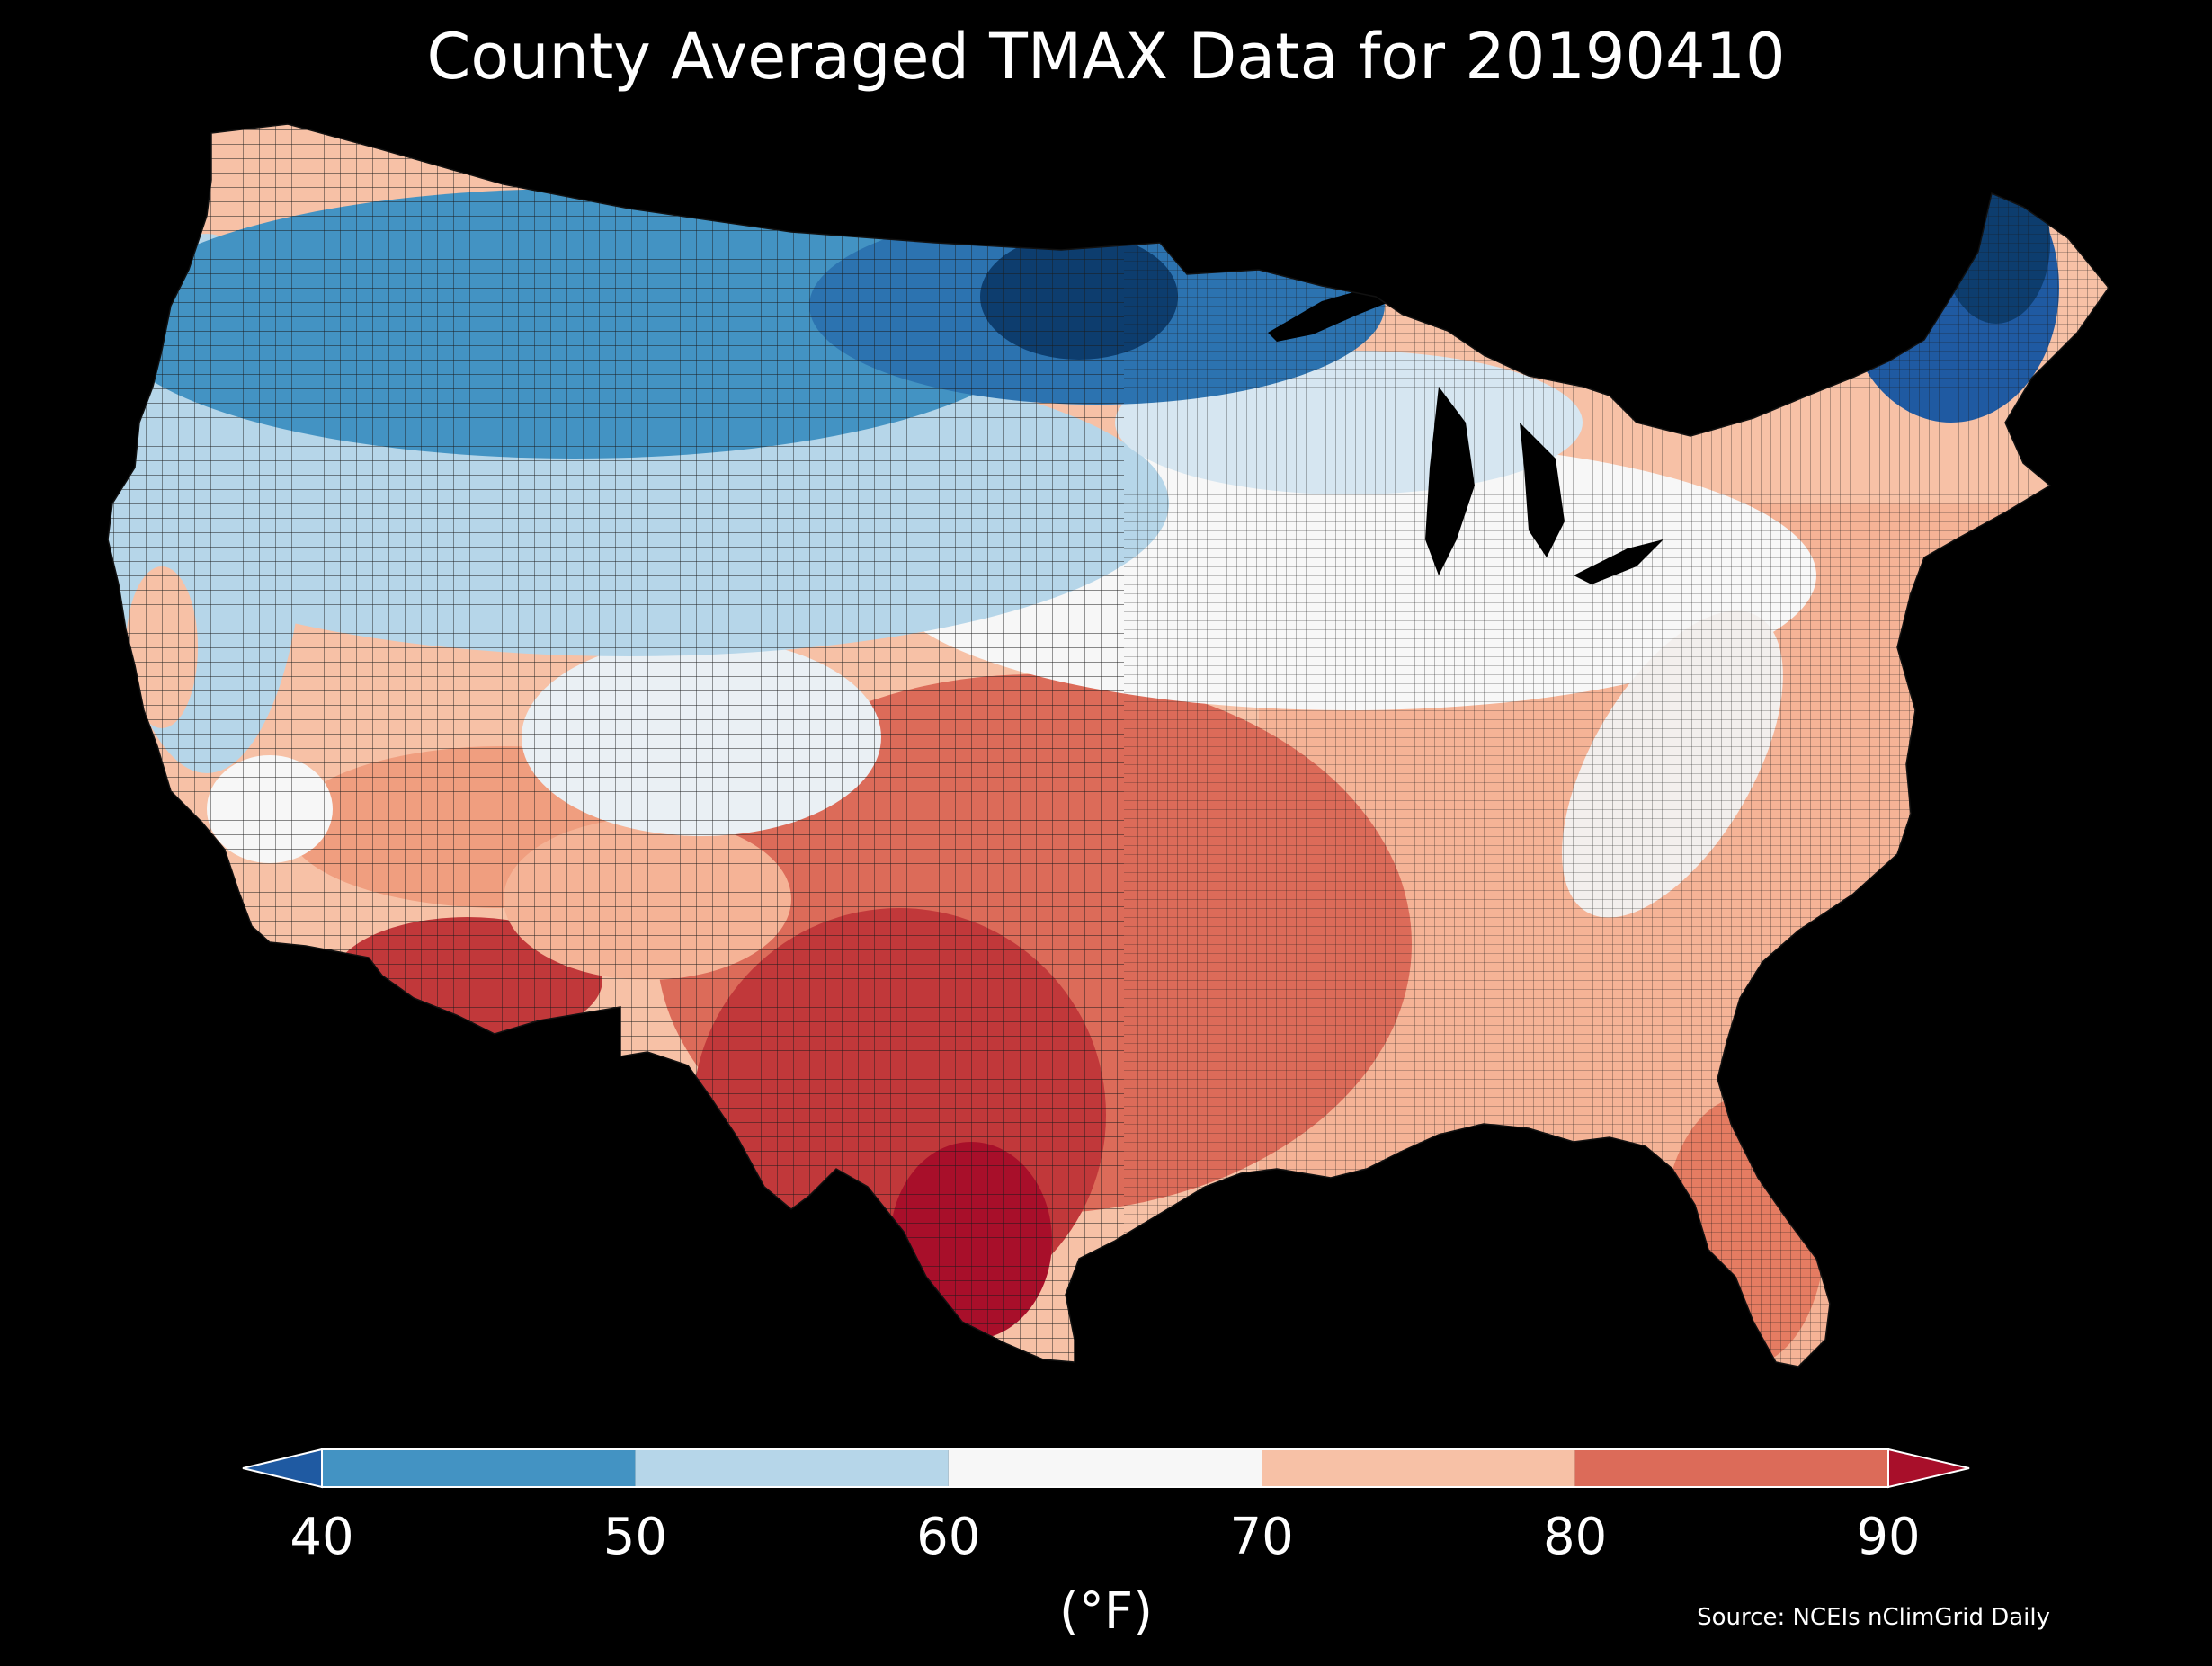  I want to click on colorbar-tick-label: 90, so click(1888, 1537).